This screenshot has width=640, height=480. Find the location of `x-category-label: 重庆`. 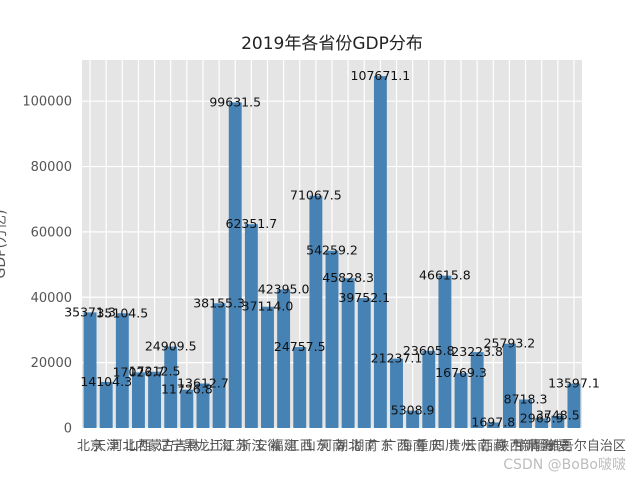

x-category-label: 重庆 is located at coordinates (429, 446).